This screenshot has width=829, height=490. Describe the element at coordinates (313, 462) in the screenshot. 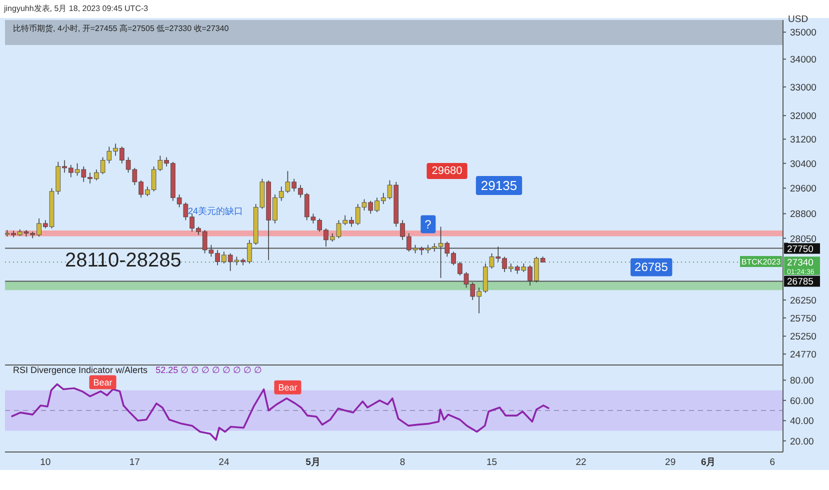

I see `x-tick-label: 5月` at that location.